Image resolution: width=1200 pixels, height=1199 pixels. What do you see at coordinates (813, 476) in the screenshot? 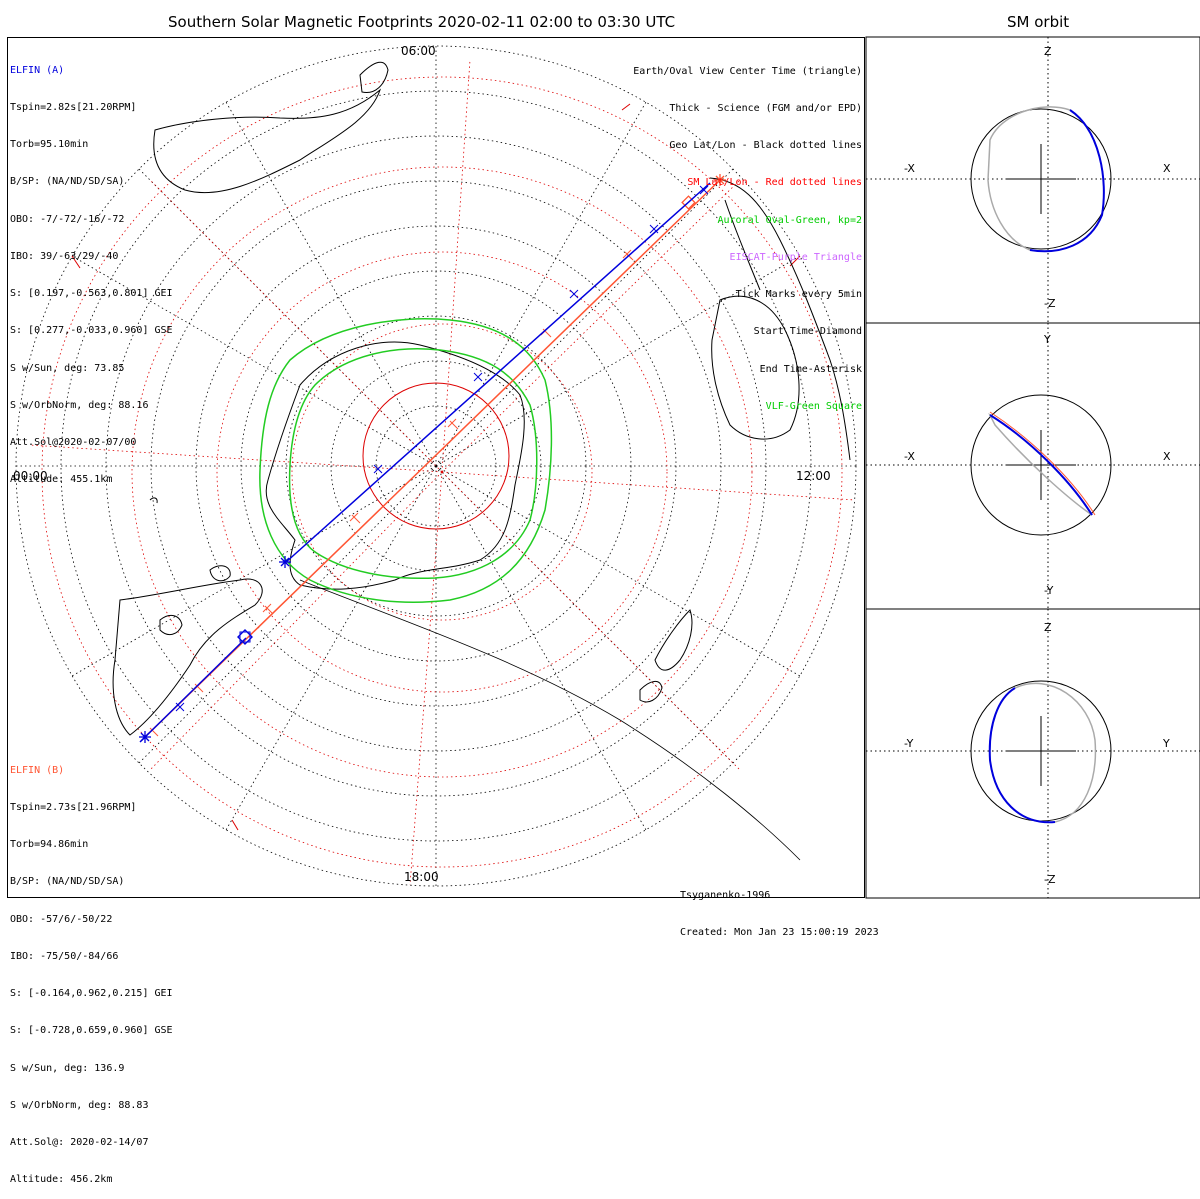
I see `time-label-12: 12:00` at bounding box center [813, 476].